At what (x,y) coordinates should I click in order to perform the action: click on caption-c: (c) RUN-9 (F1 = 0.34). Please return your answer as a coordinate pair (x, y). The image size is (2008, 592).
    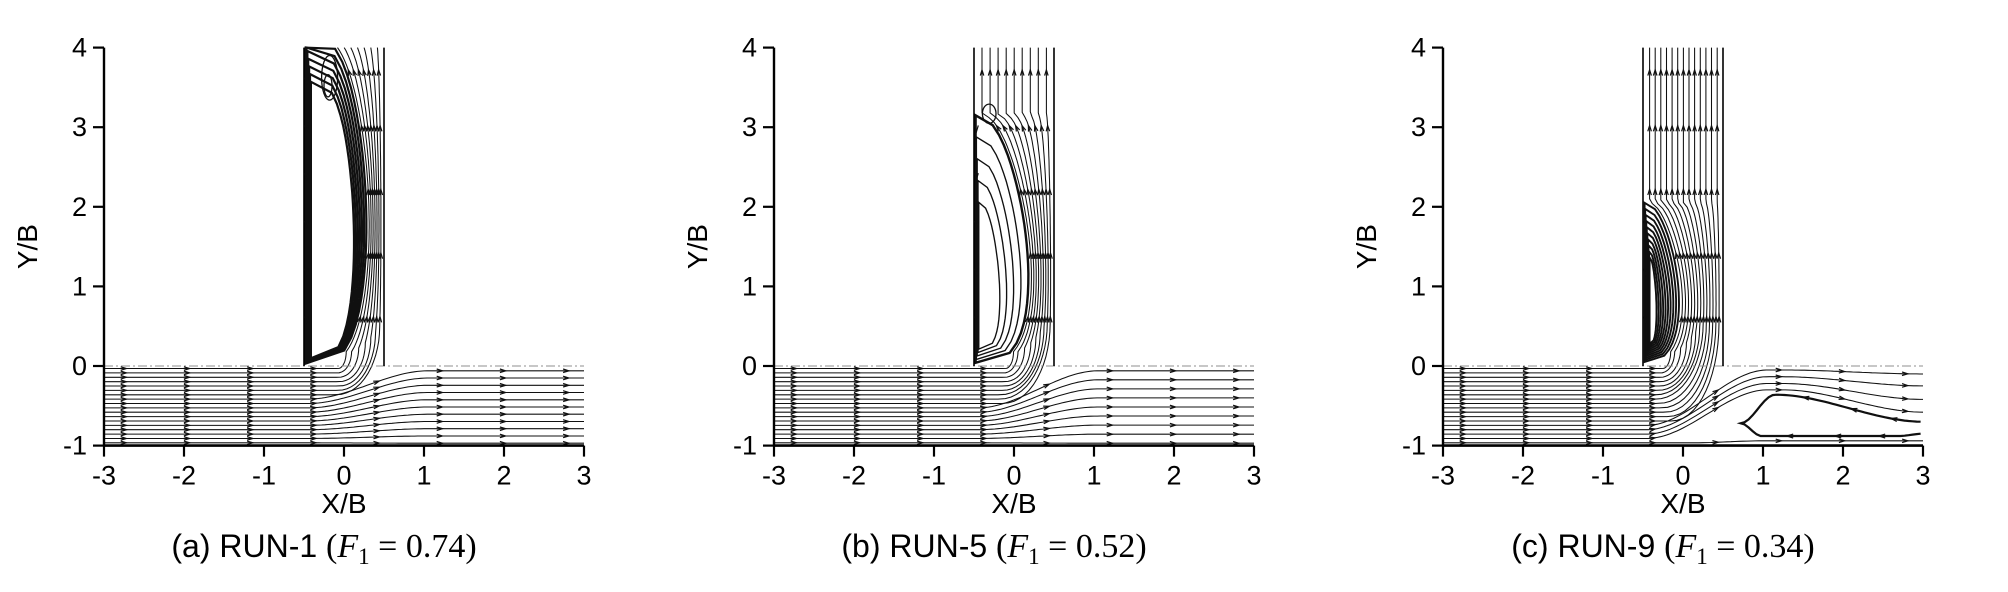
    Looking at the image, I should click on (1663, 548).